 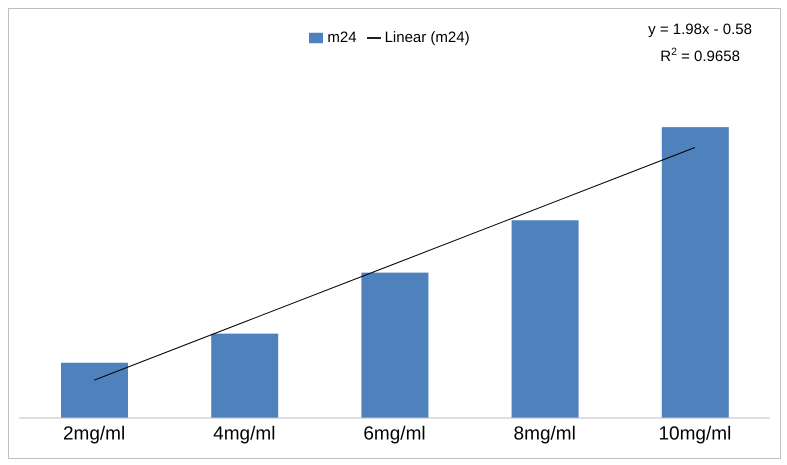 I want to click on legend-label: m24, so click(x=342, y=37).